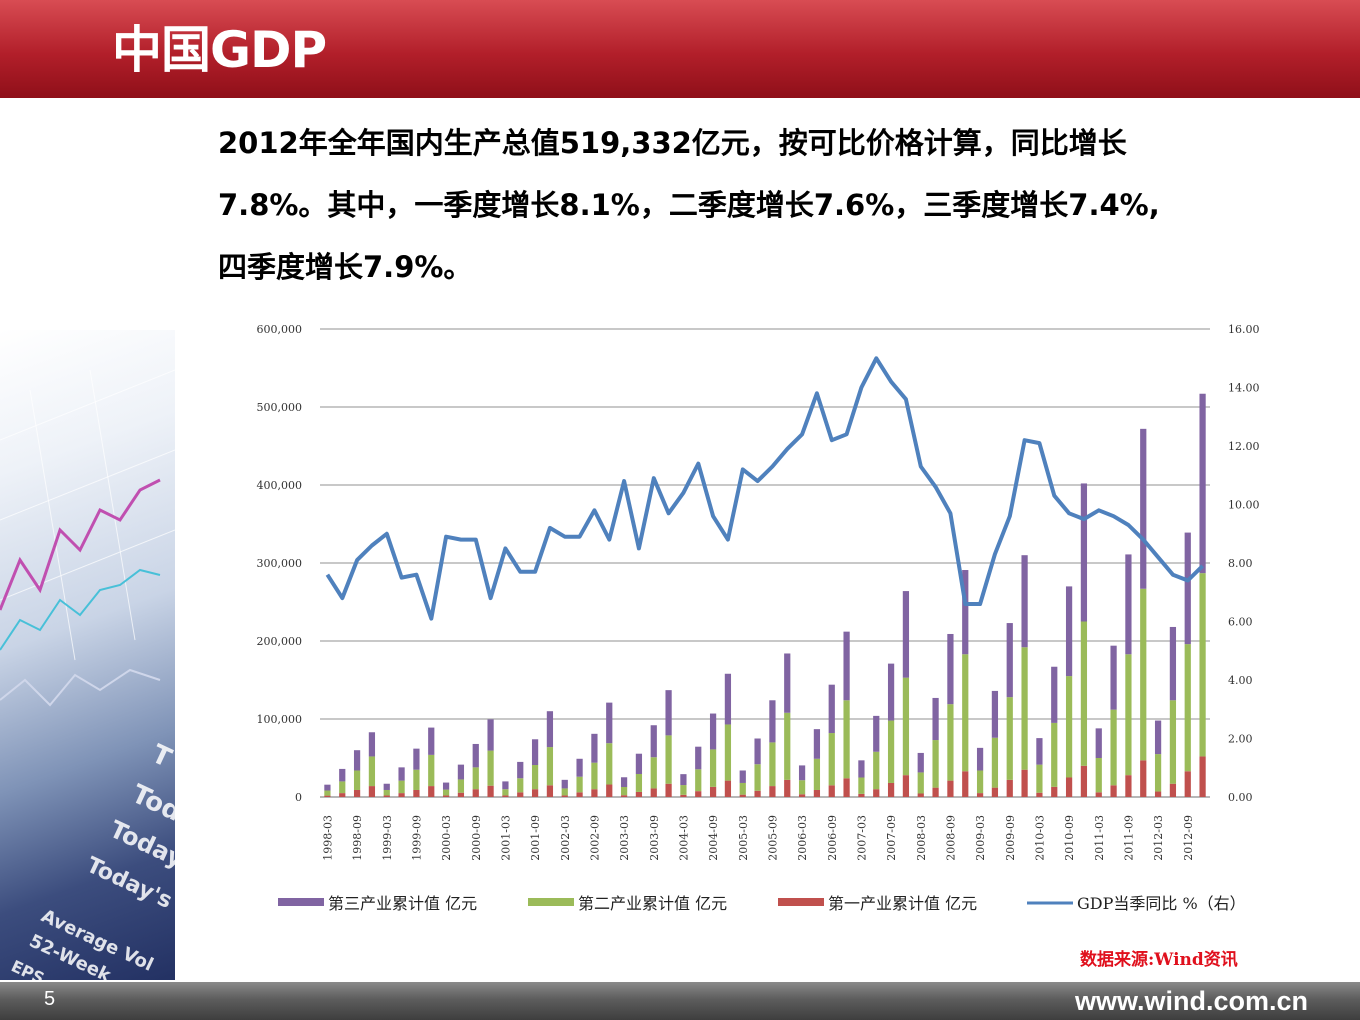 The image size is (1360, 1020). What do you see at coordinates (1099, 838) in the screenshot?
I see `x-tick-label: 2011-03` at bounding box center [1099, 838].